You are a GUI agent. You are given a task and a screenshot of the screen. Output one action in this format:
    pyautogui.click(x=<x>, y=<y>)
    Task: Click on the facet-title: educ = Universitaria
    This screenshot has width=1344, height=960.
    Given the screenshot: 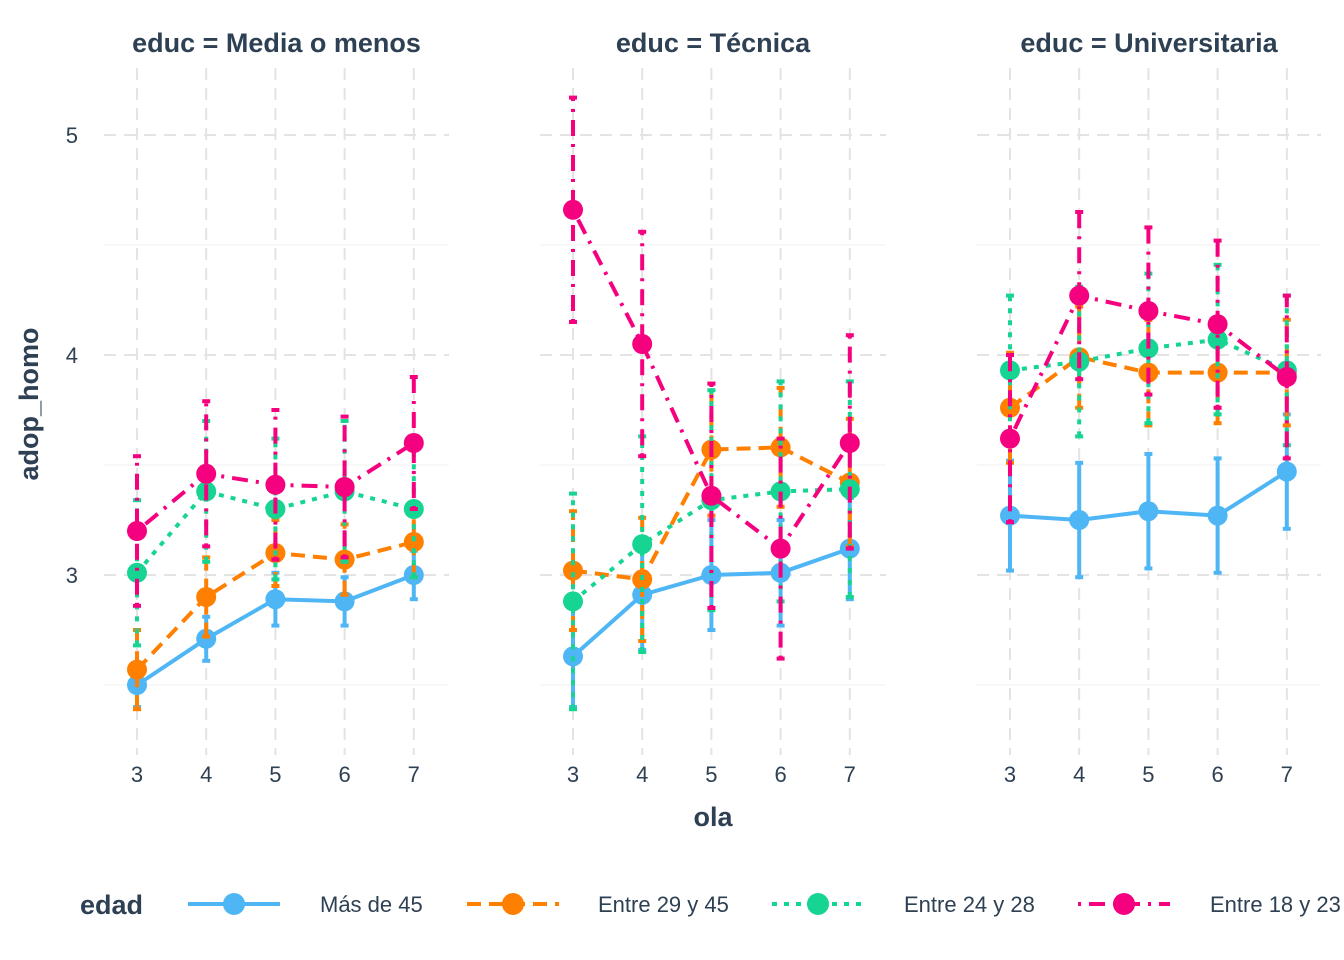 What is the action you would take?
    pyautogui.click(x=1149, y=43)
    